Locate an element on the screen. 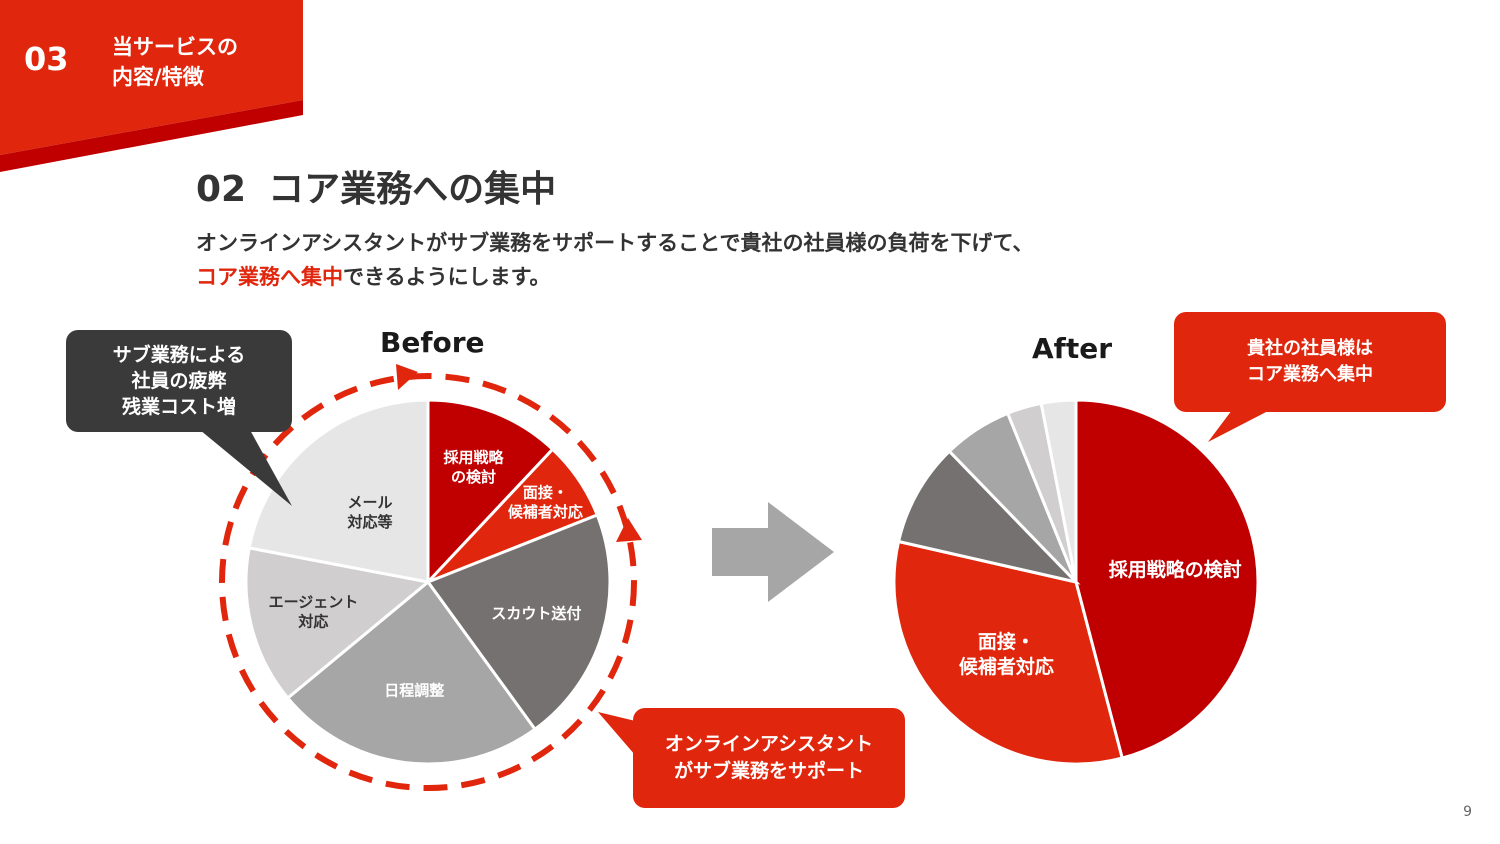 This screenshot has width=1500, height=844. section-title-line2: 内容/特徴 is located at coordinates (158, 77).